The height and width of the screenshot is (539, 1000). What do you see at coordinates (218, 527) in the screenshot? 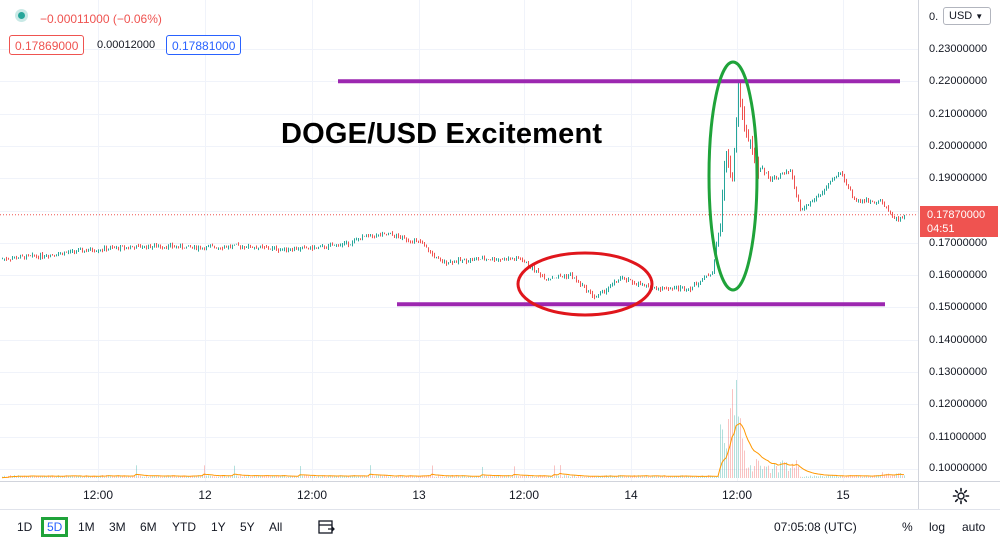
I see `range-1y-button: 1Y` at bounding box center [218, 527].